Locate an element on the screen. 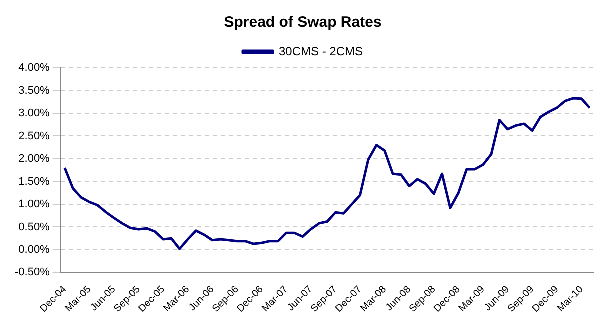 The image size is (614, 326). y-tick-label: 3.00% is located at coordinates (34, 114).